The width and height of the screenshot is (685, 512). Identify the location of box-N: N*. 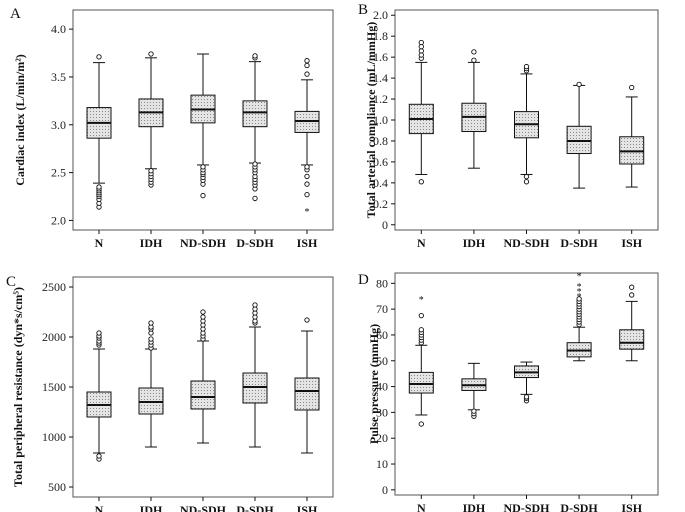
(421, 403).